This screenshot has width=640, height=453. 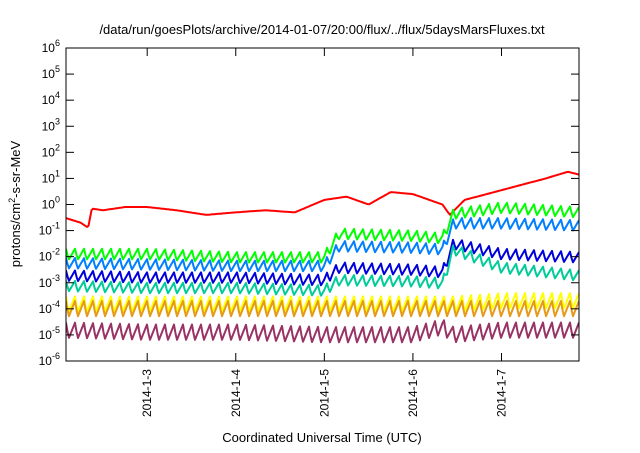 I want to click on y-tick-label: 10⁶, so click(x=51, y=46).